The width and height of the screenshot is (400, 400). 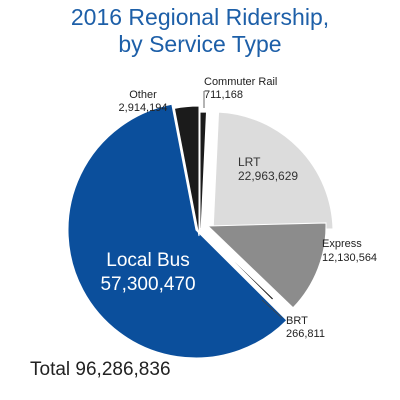 What do you see at coordinates (237, 264) in the screenshot?
I see `pie-slice-brt` at bounding box center [237, 264].